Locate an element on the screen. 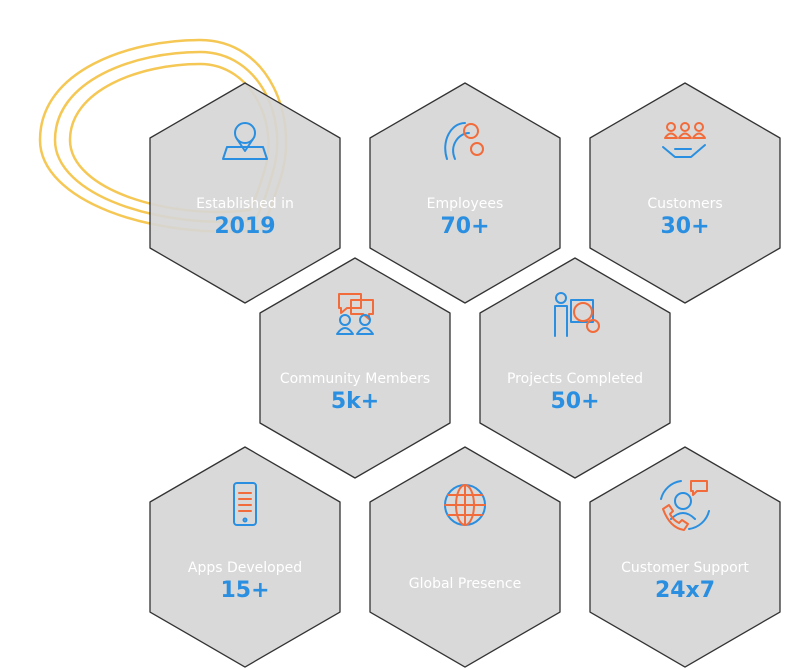  stat-value: 30+ is located at coordinates (684, 226).